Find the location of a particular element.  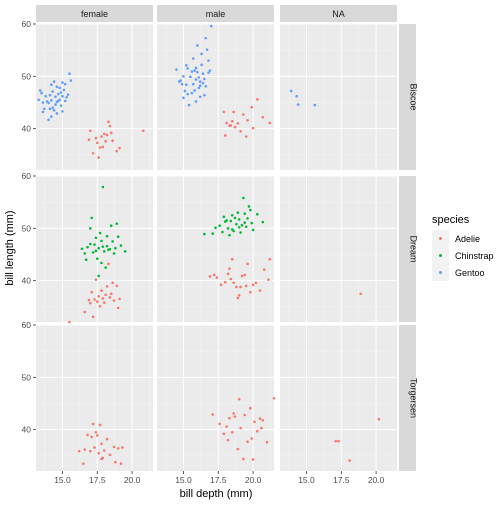

facet-panel-dream-male is located at coordinates (215, 248).